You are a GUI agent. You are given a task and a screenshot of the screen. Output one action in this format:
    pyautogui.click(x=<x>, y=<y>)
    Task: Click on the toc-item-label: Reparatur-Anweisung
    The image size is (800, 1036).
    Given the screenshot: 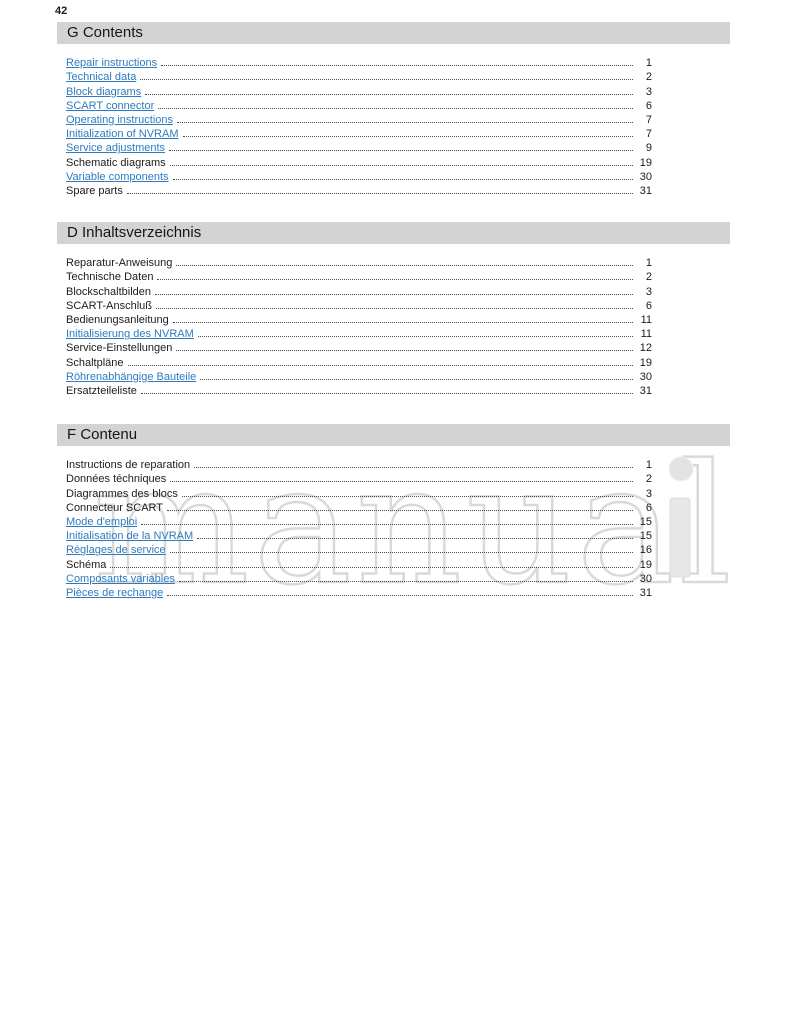 What is the action you would take?
    pyautogui.click(x=119, y=263)
    